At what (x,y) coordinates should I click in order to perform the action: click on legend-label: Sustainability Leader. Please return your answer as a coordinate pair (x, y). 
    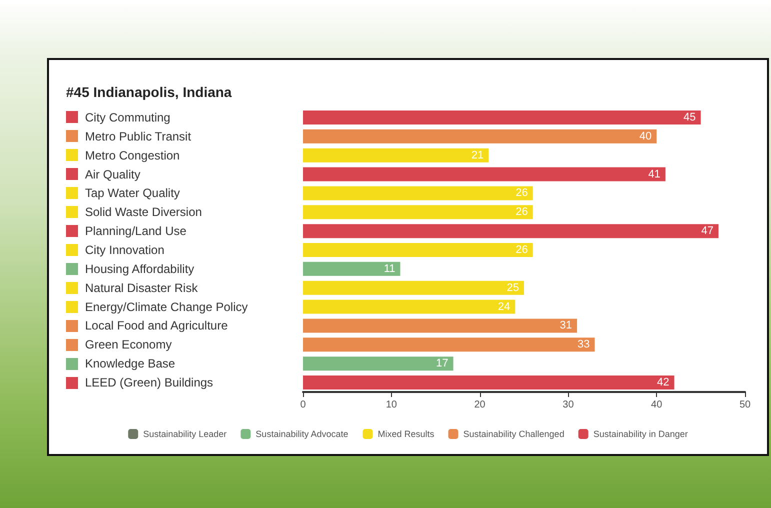
    Looking at the image, I should click on (185, 434).